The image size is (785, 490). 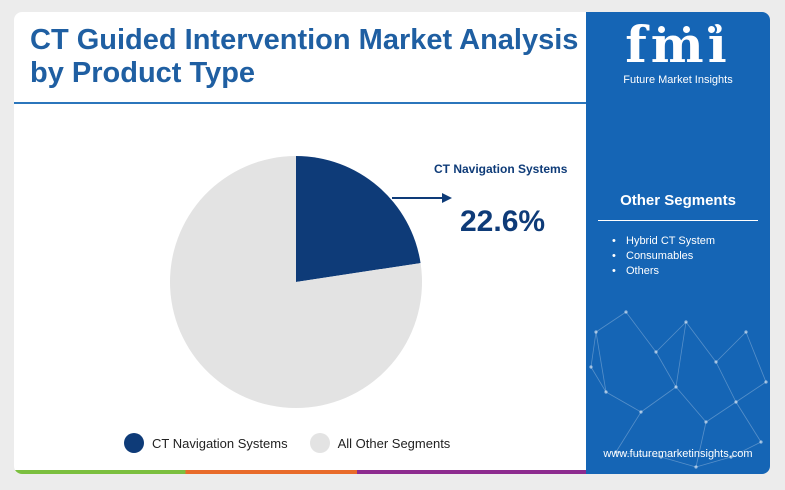 I want to click on chart-legend: CT Navigation Systems All Other Segments, so click(x=298, y=443).